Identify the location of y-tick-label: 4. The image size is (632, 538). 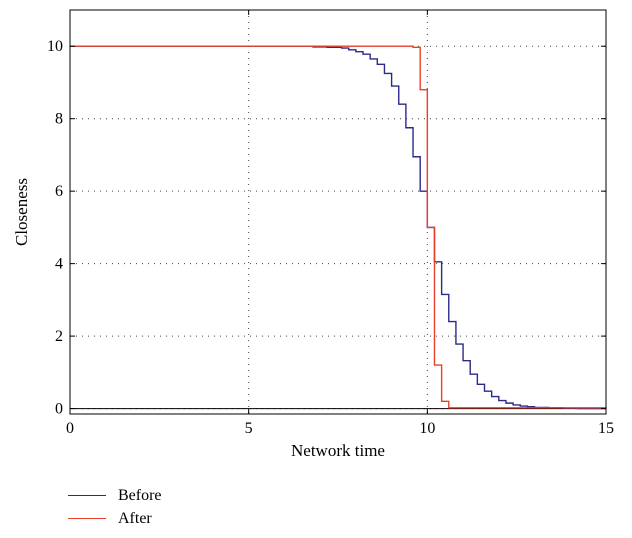
(59, 264).